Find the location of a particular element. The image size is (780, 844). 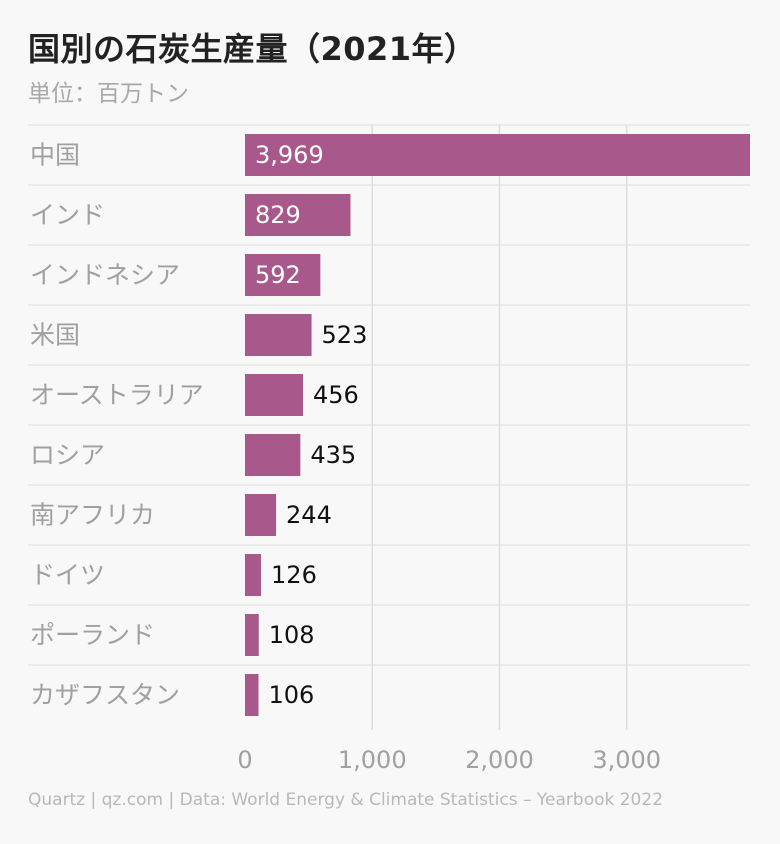

category-label-2: インドネシア is located at coordinates (105, 275).